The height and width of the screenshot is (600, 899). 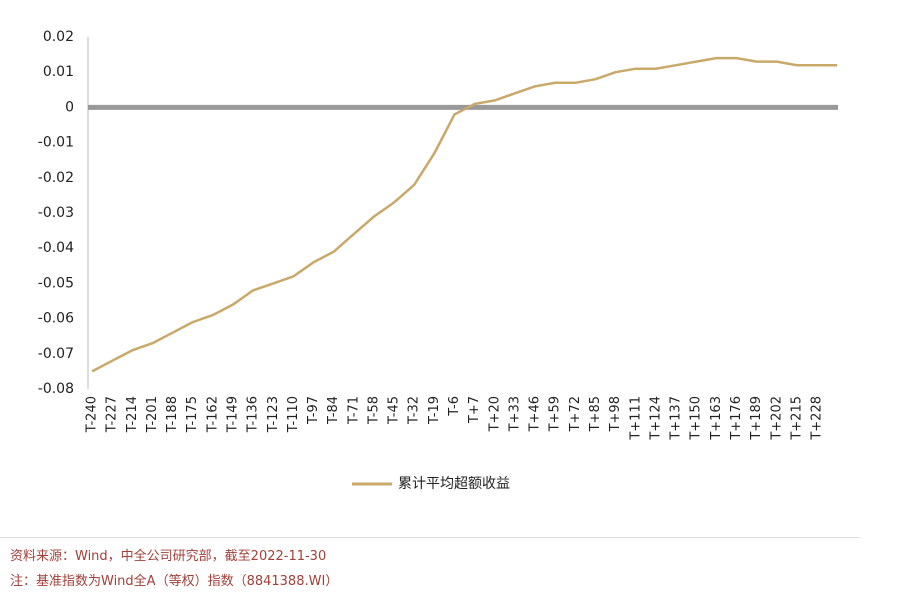 What do you see at coordinates (56, 213) in the screenshot?
I see `y-tick-label: -0.03` at bounding box center [56, 213].